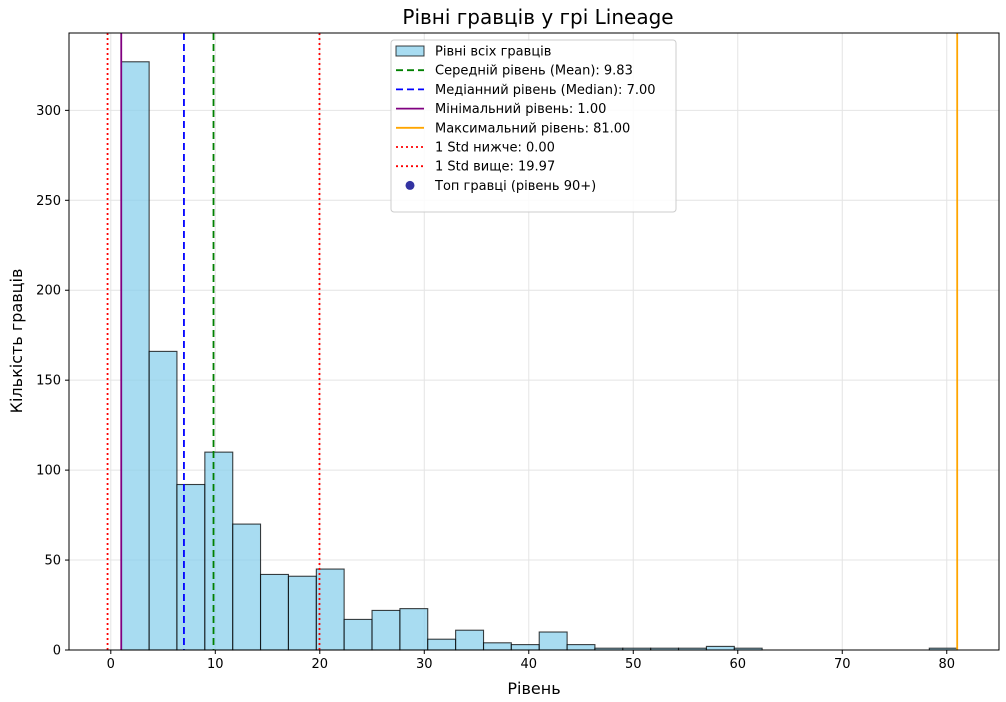 This screenshot has height=702, width=1006. I want to click on legend-swatch-histogram, so click(410, 51).